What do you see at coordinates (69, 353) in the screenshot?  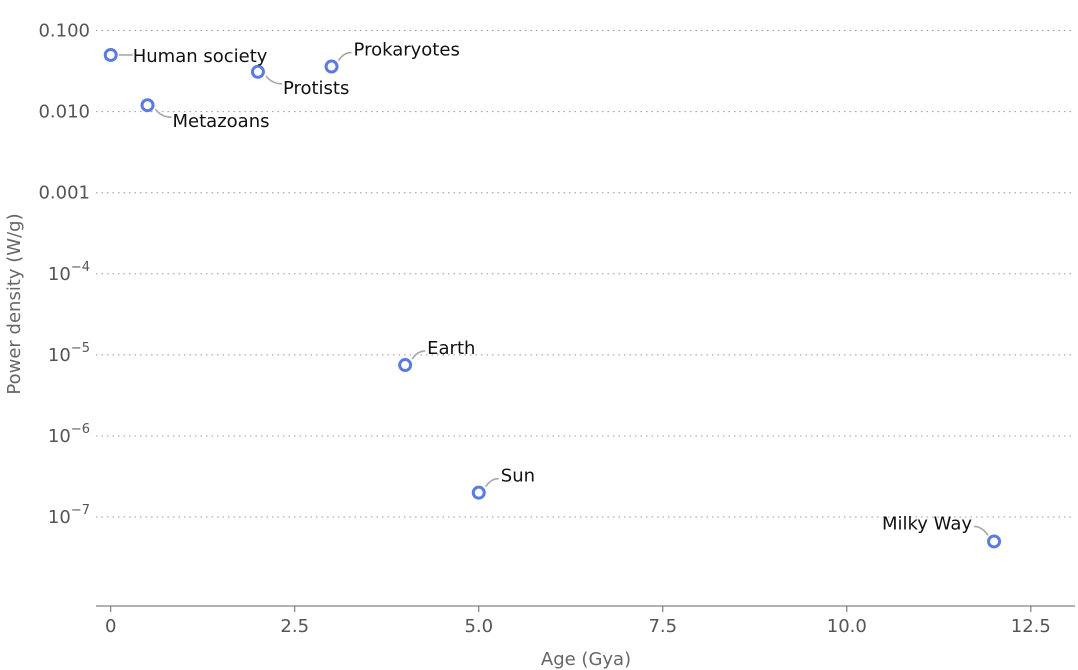 I see `y-tick-label: 10⁻⁵` at bounding box center [69, 353].